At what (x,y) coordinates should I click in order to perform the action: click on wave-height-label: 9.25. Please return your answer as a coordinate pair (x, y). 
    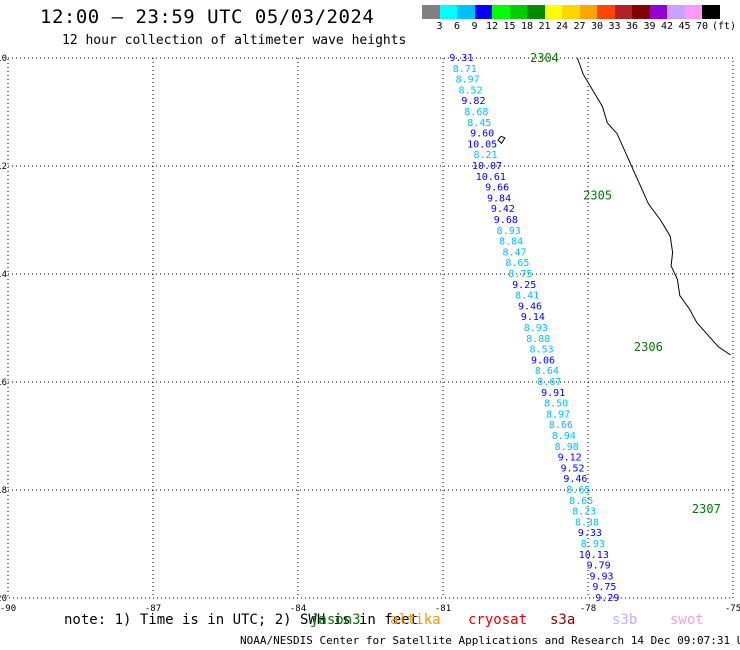
    Looking at the image, I should click on (524, 285).